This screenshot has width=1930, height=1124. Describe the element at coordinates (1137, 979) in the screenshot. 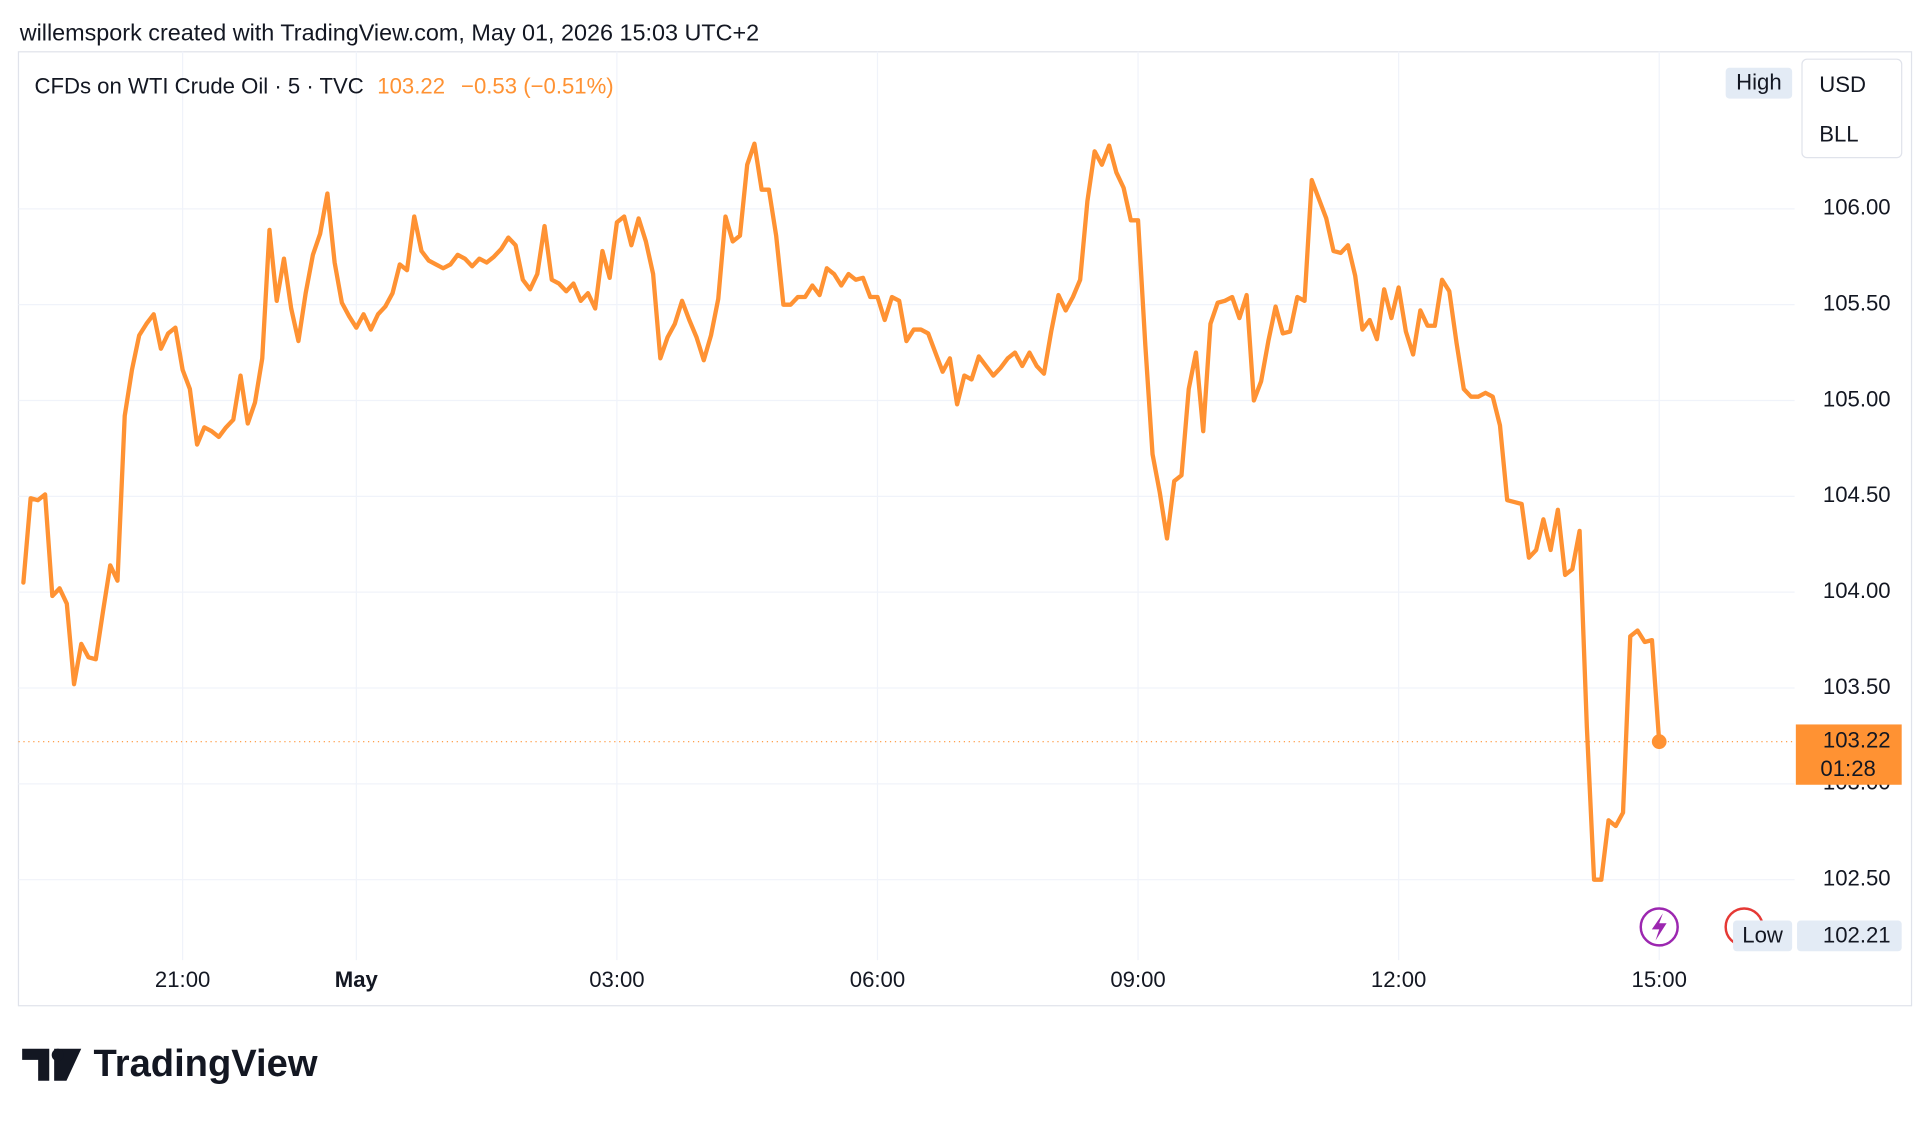

I see `x-tick-label: 09:00` at that location.